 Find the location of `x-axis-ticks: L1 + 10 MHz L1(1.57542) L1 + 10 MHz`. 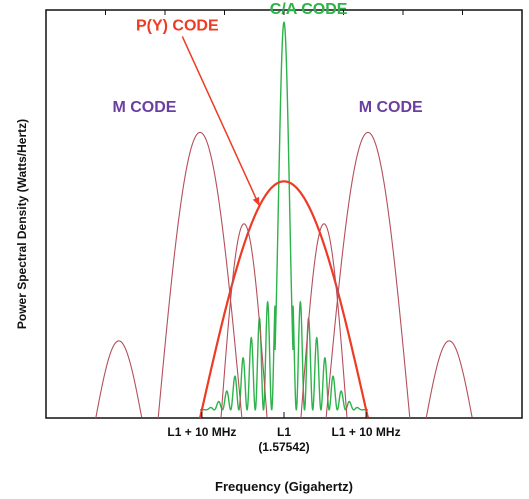

x-axis-ticks: L1 + 10 MHz L1(1.57542) L1 + 10 MHz is located at coordinates (284, 433).